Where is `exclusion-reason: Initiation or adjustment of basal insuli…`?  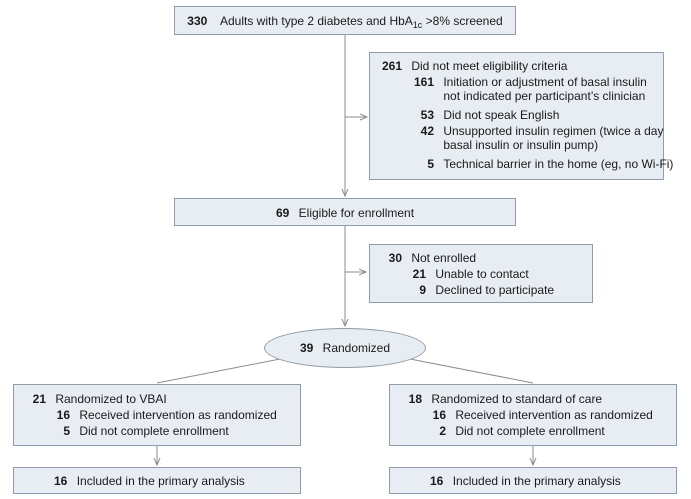 exclusion-reason: Initiation or adjustment of basal insuli… is located at coordinates (545, 89).